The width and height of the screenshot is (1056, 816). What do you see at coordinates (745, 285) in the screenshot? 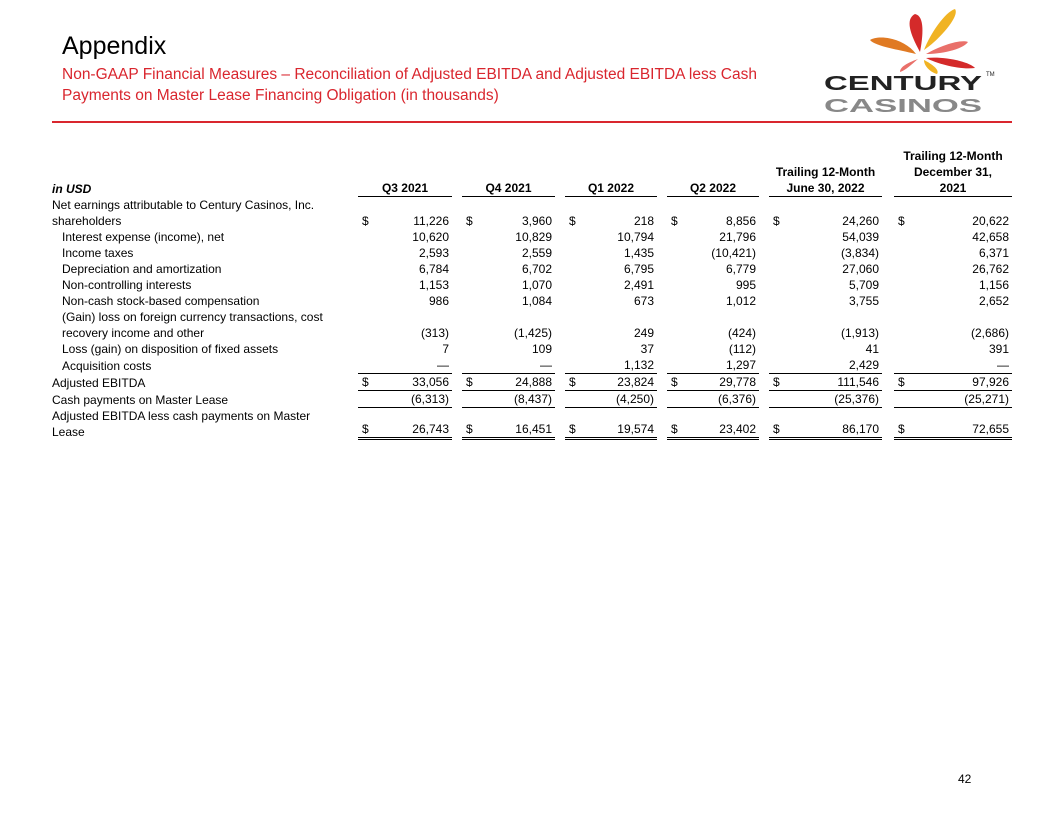
I see `cell-value: 995` at bounding box center [745, 285].